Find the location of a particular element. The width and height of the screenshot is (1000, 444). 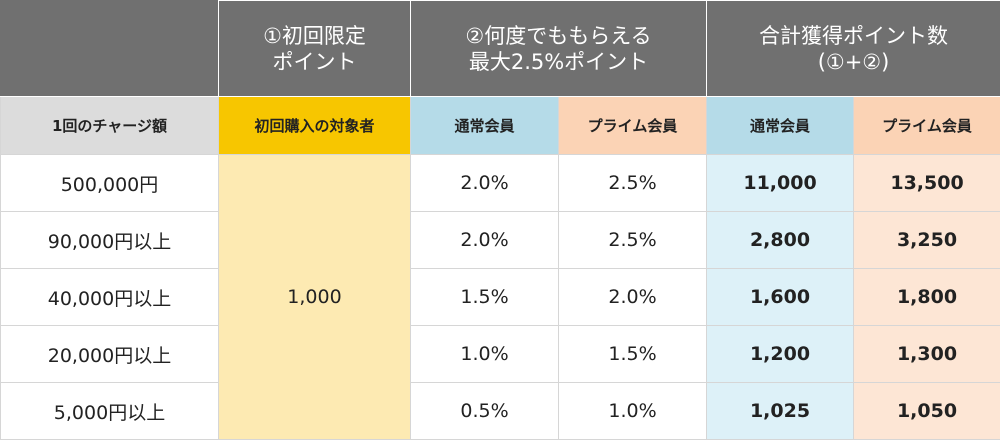

table-row: 20,000円以上 1.0% 1.5% 1,200 1,300 is located at coordinates (500, 354).